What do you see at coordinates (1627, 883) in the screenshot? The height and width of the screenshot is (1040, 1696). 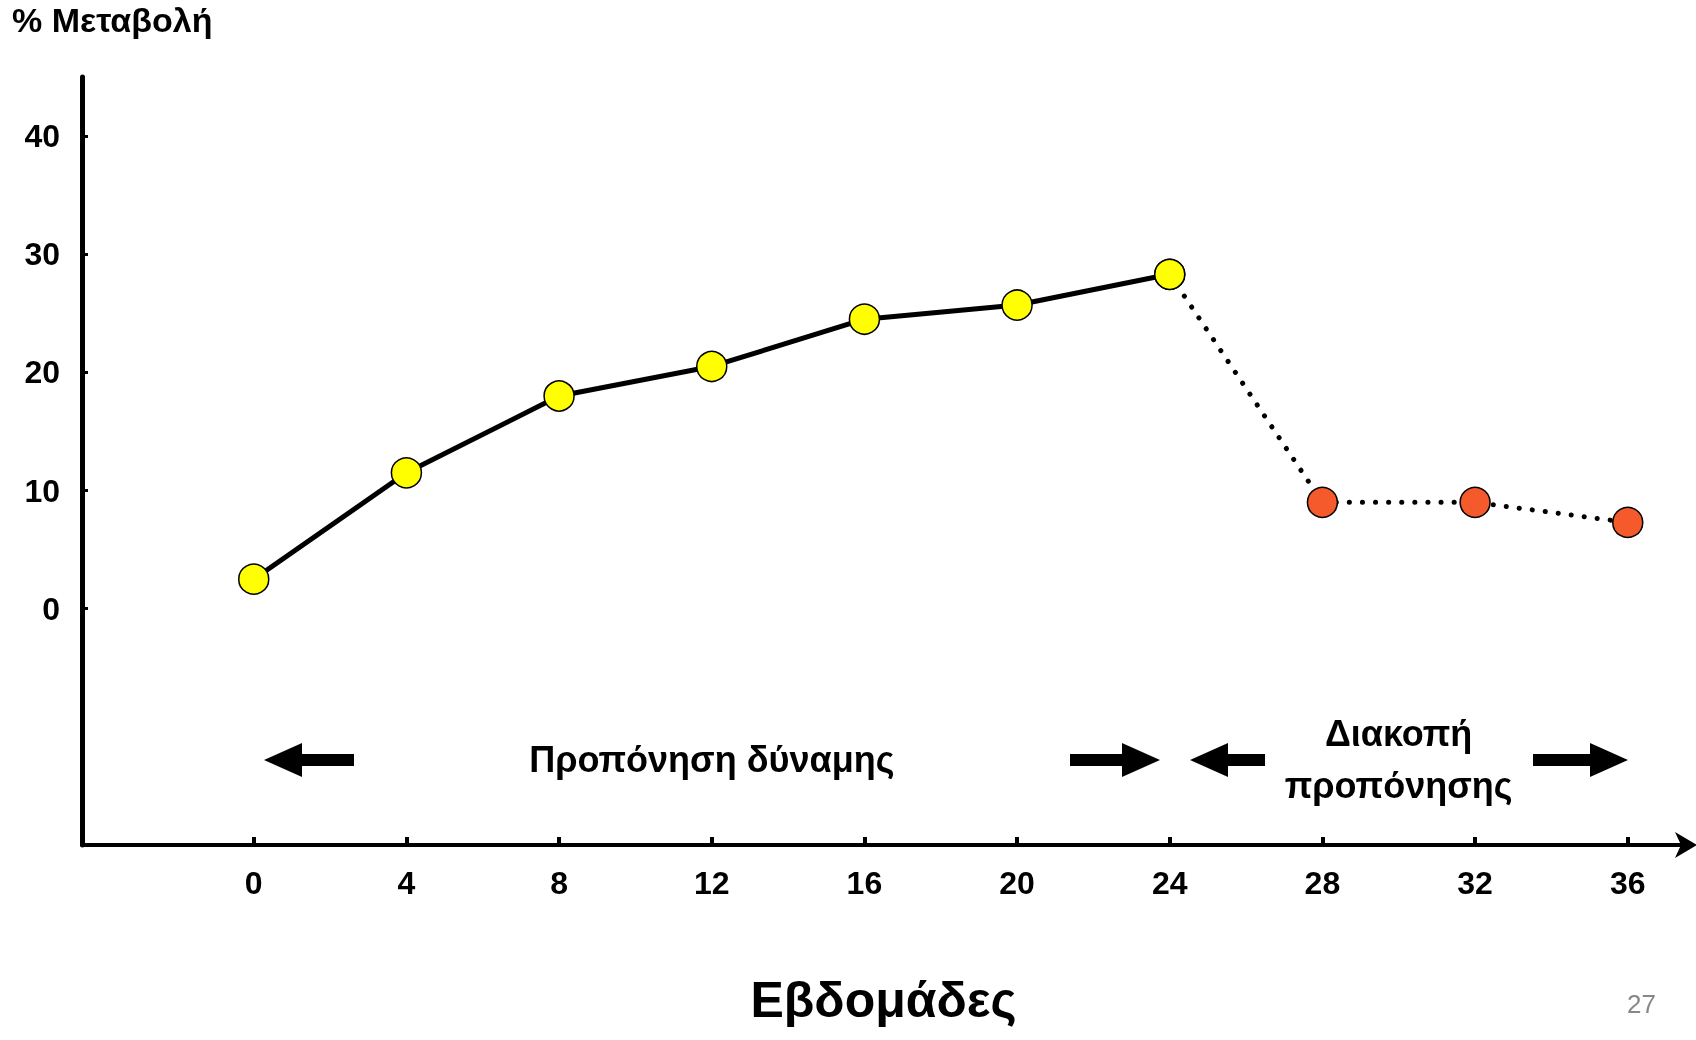 I see `x-tick-label: 36` at bounding box center [1627, 883].